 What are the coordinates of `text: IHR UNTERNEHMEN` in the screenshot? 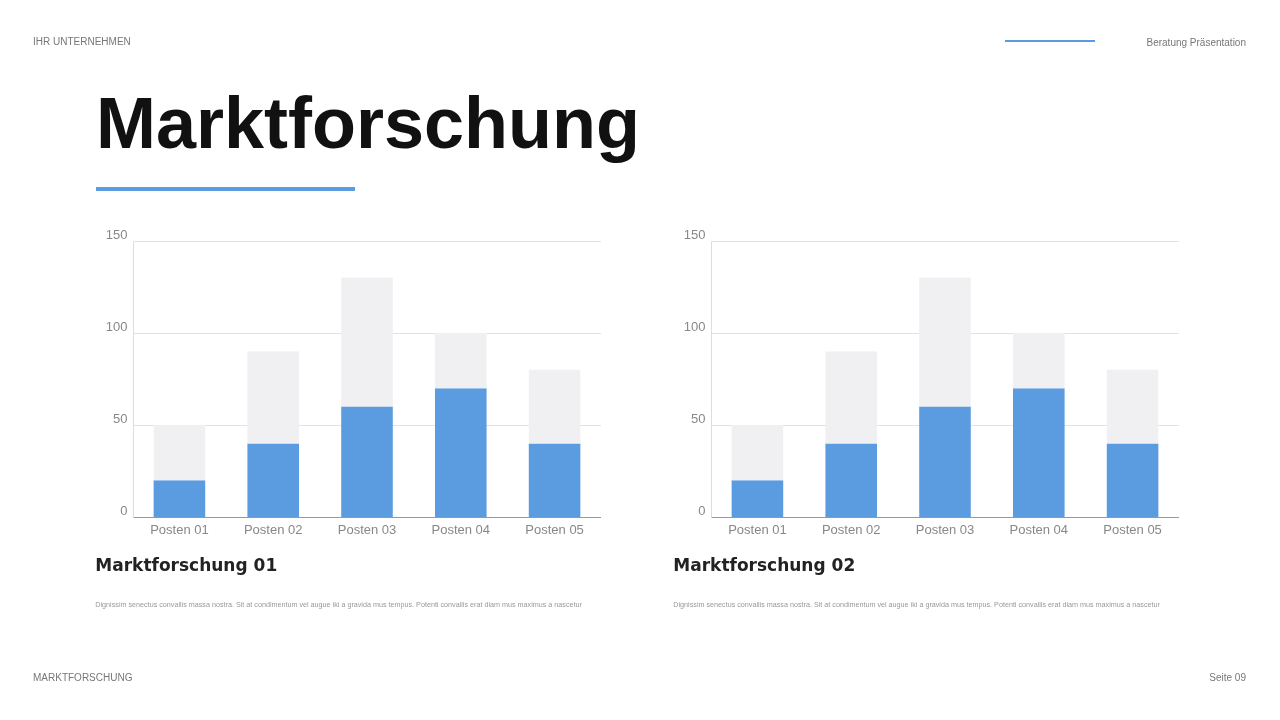 It's located at (82, 41).